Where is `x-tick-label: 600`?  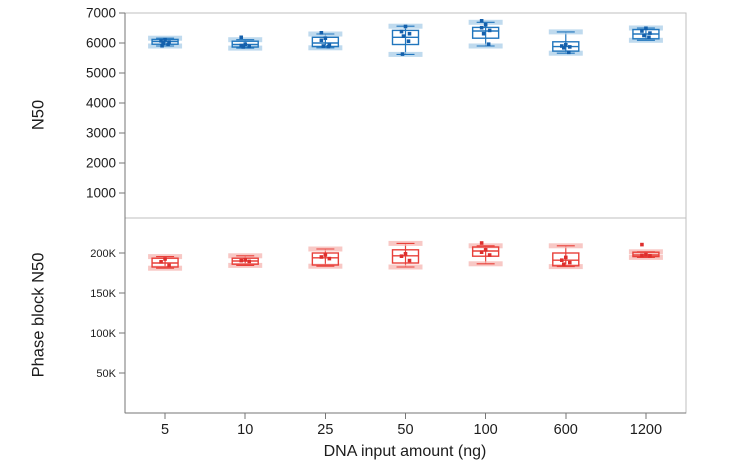 x-tick-label: 600 is located at coordinates (566, 430).